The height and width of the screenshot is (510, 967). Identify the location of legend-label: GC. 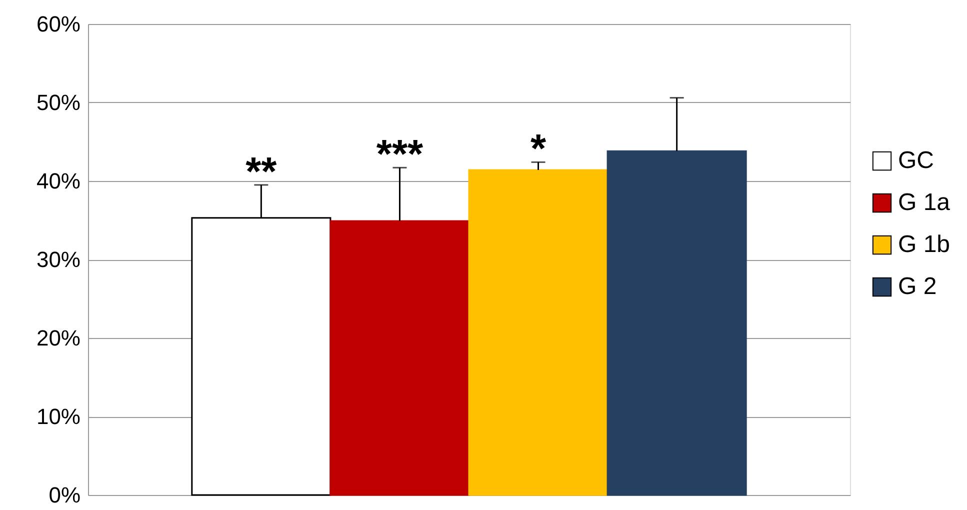
(916, 160).